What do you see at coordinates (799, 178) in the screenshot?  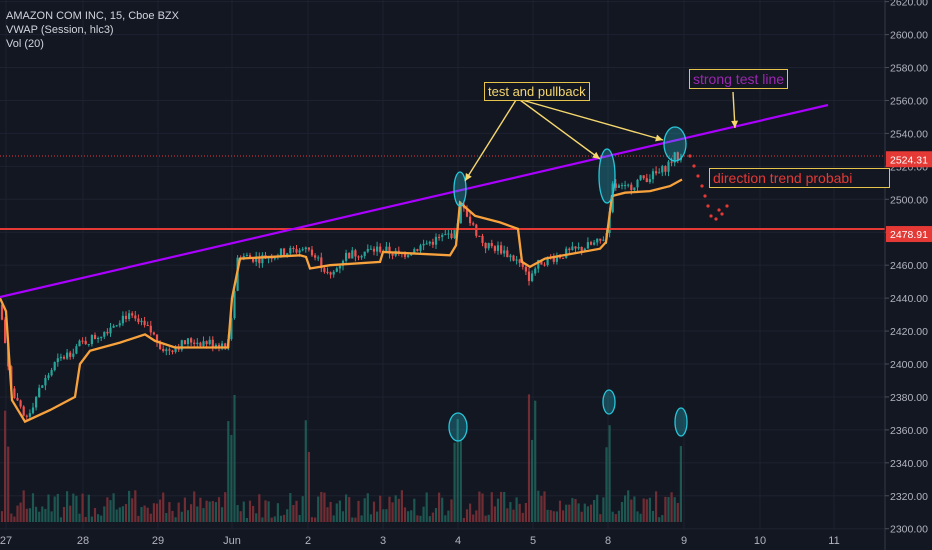 I see `annotation-direction-trend: direction trend probabi` at bounding box center [799, 178].